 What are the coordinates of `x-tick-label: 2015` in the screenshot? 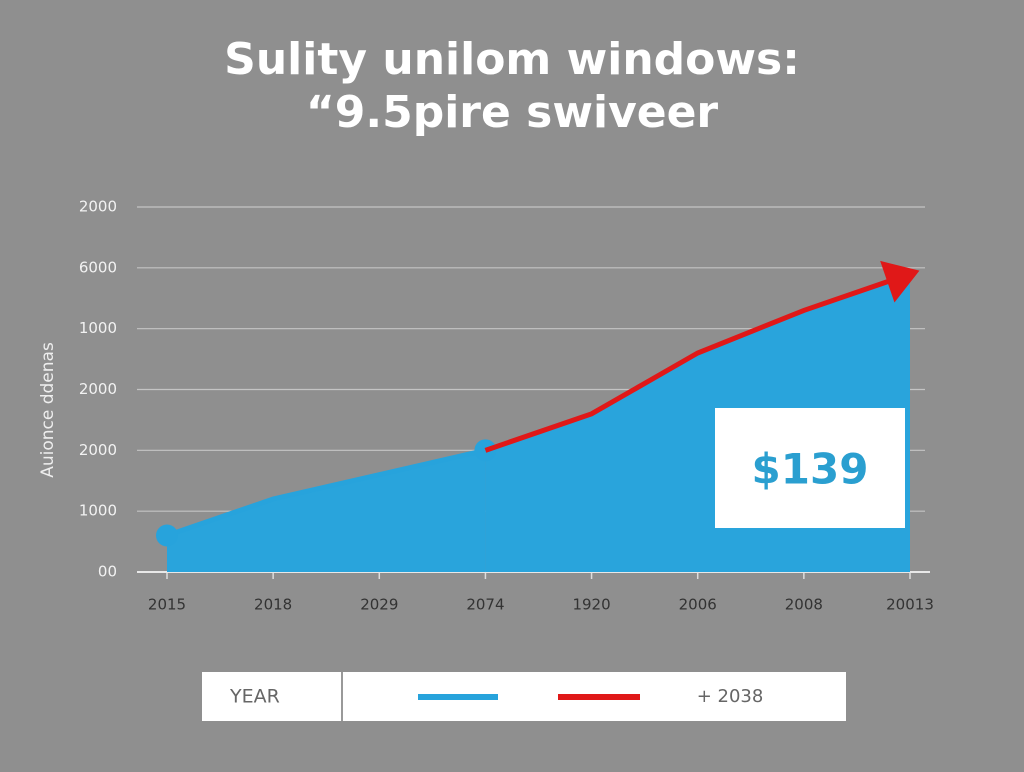 It's located at (167, 605).